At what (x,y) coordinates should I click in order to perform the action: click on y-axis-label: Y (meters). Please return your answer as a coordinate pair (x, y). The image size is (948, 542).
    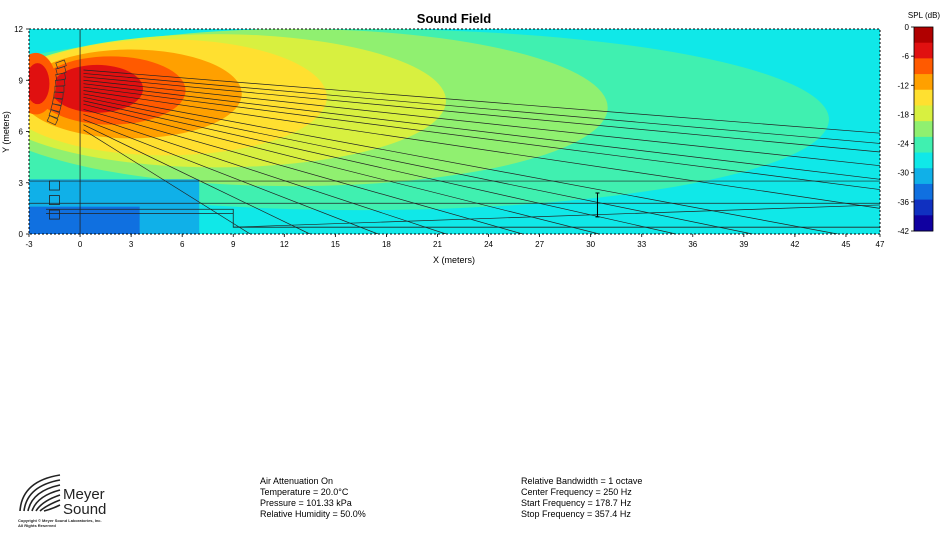
    Looking at the image, I should click on (6, 132).